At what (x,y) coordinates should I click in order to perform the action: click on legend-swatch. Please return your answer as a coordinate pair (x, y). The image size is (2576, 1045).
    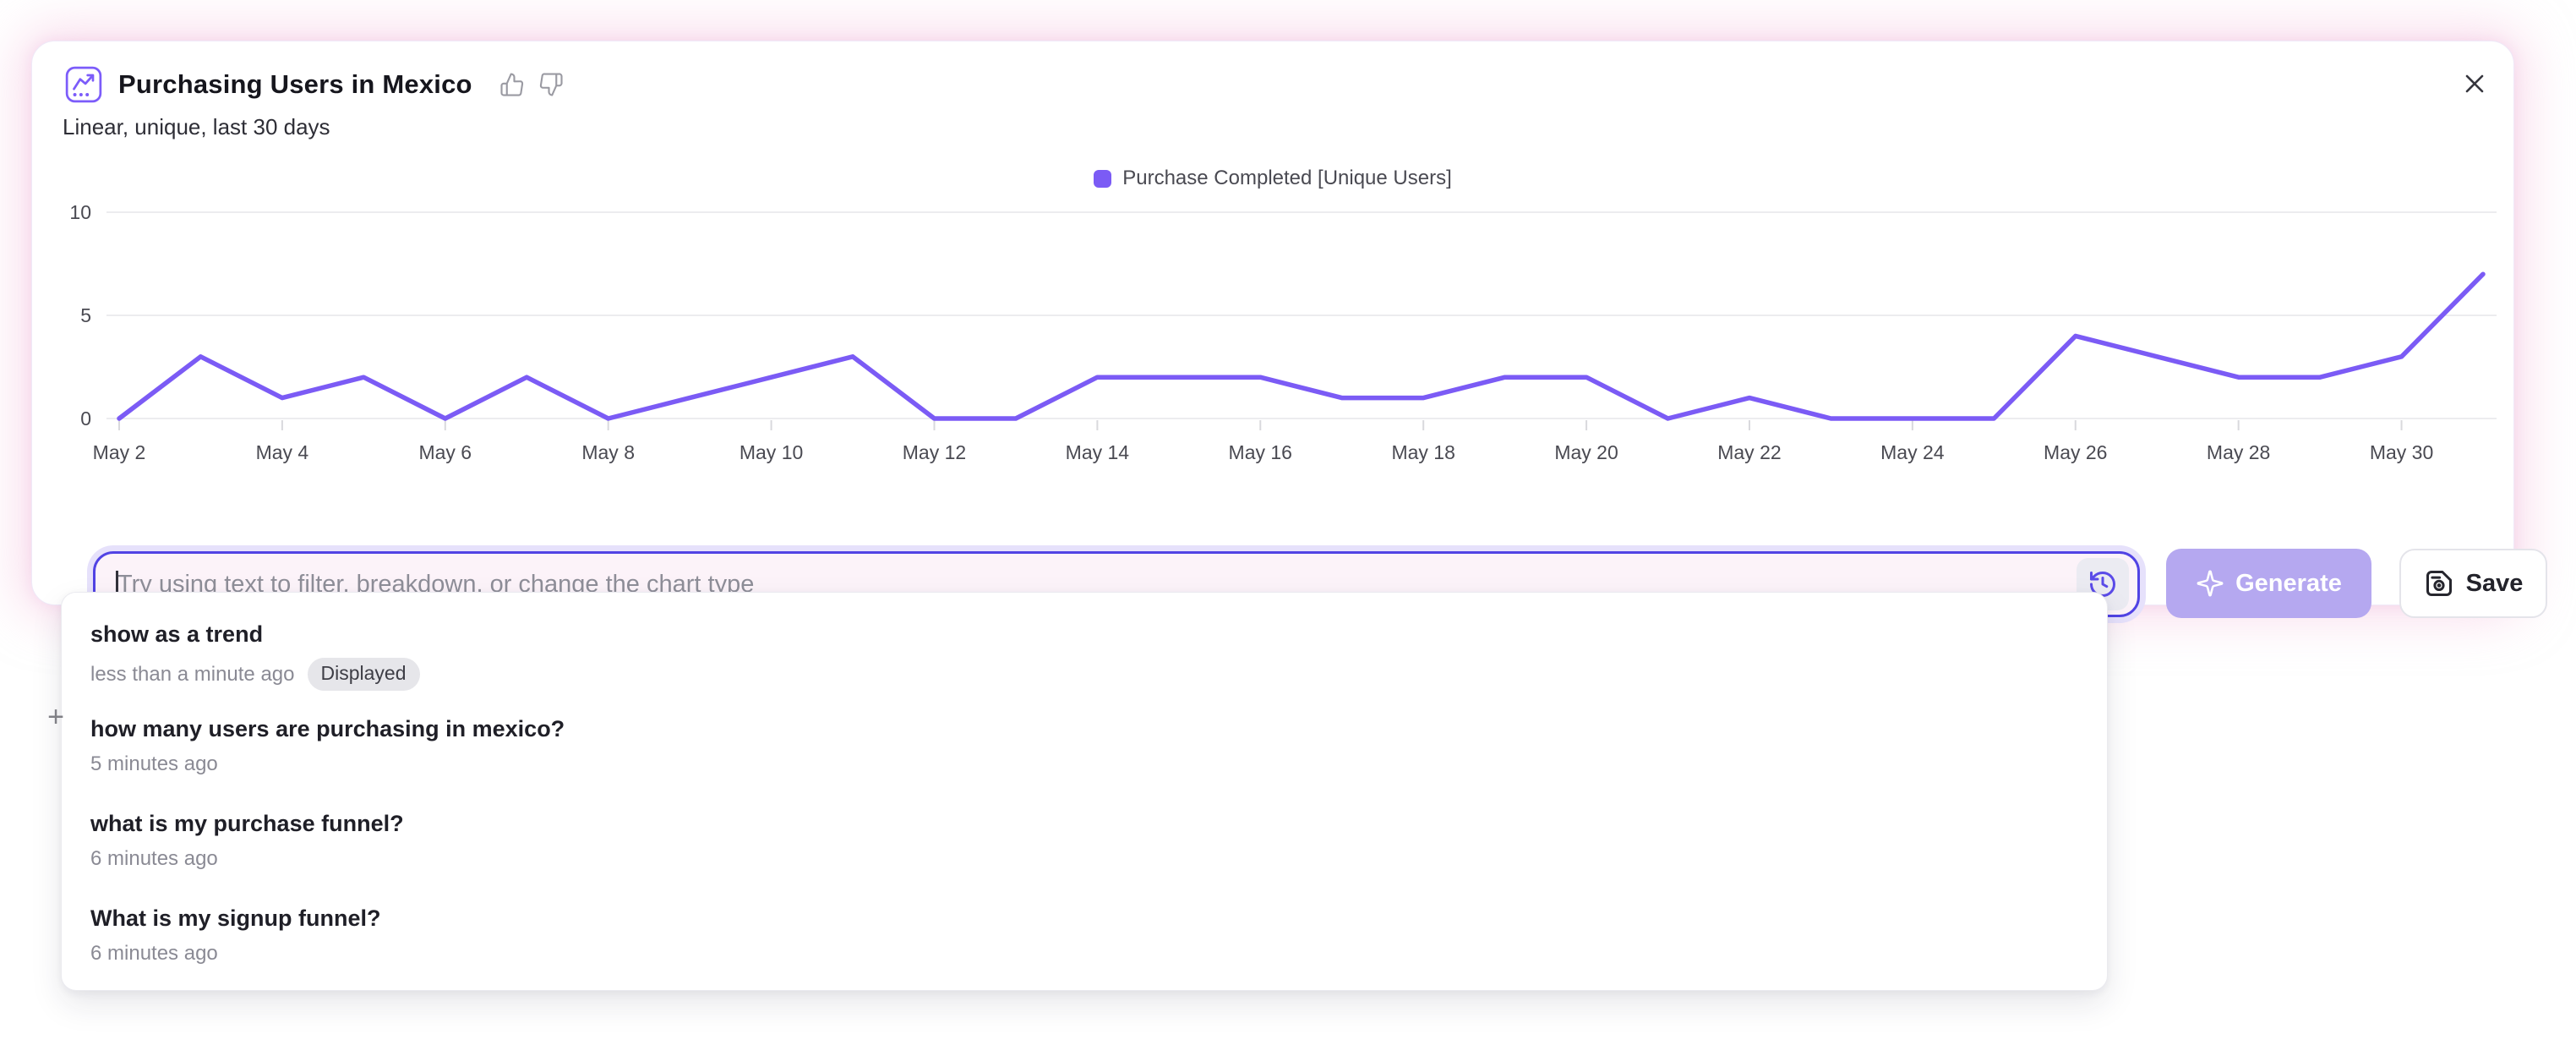
    Looking at the image, I should click on (1103, 179).